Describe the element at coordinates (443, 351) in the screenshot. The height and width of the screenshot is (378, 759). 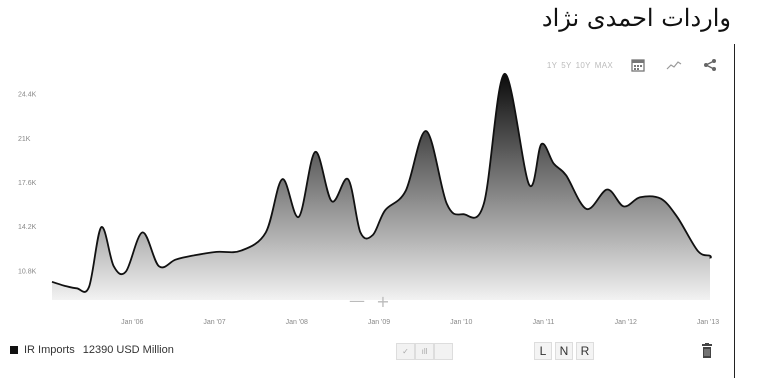
I see `area-type-button` at that location.